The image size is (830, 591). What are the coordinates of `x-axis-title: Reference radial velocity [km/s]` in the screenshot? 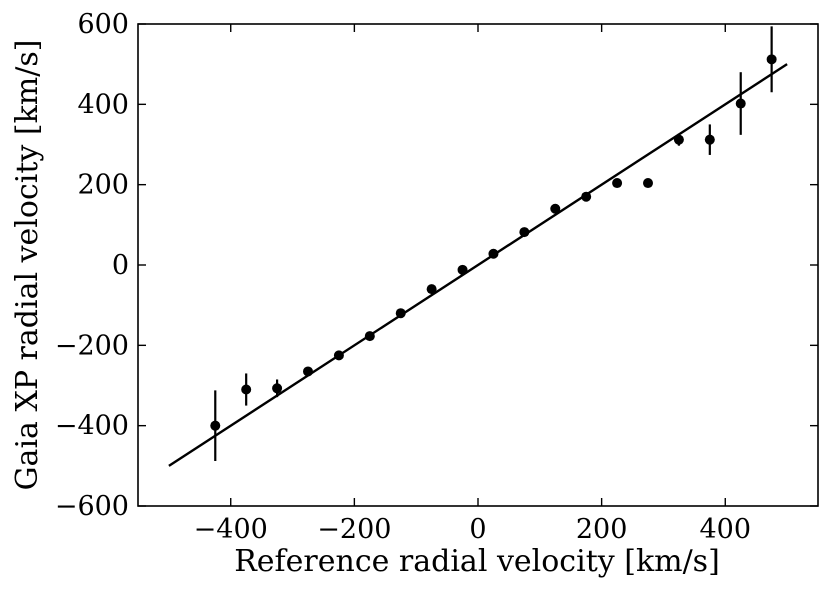 It's located at (477, 561).